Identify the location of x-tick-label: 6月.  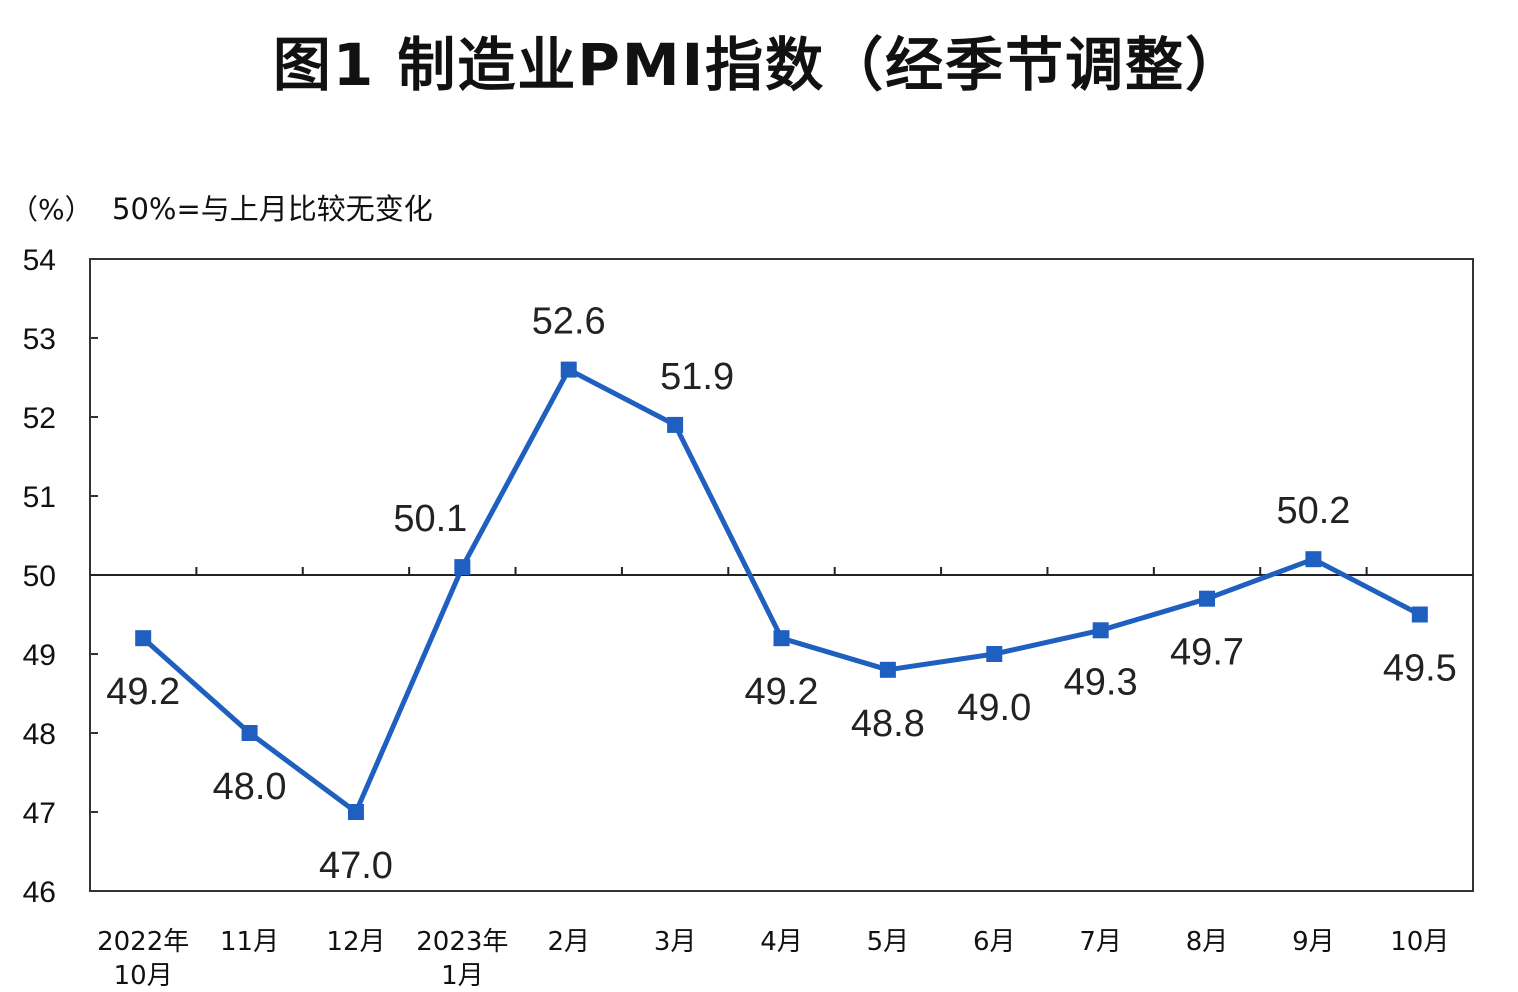
(994, 942).